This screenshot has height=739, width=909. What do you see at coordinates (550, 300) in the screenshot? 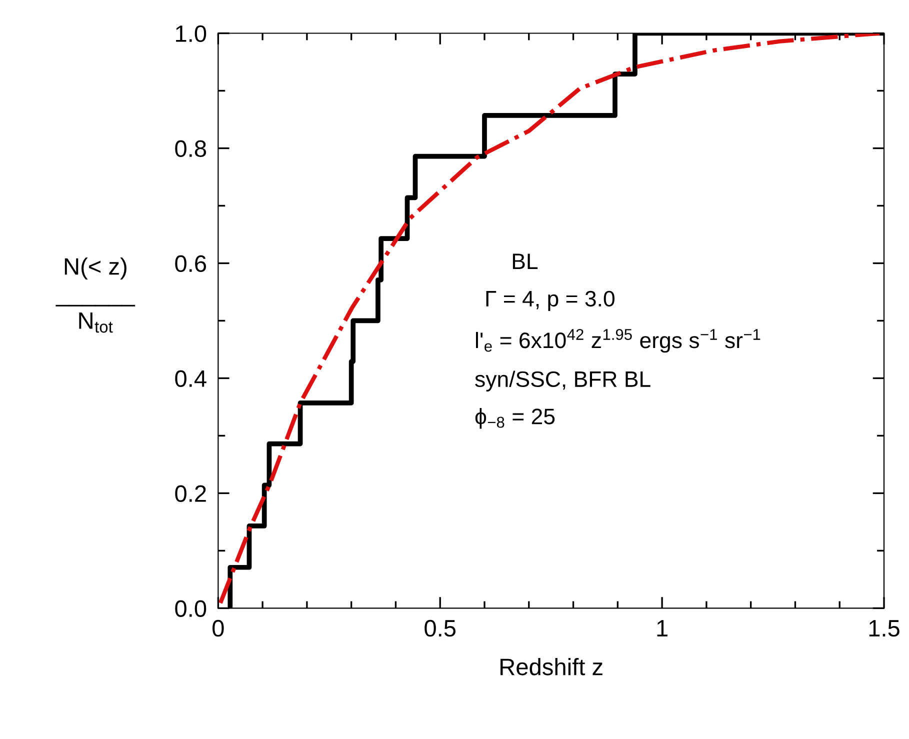
I see `annotation: Γ = 4, p = 3.0` at bounding box center [550, 300].